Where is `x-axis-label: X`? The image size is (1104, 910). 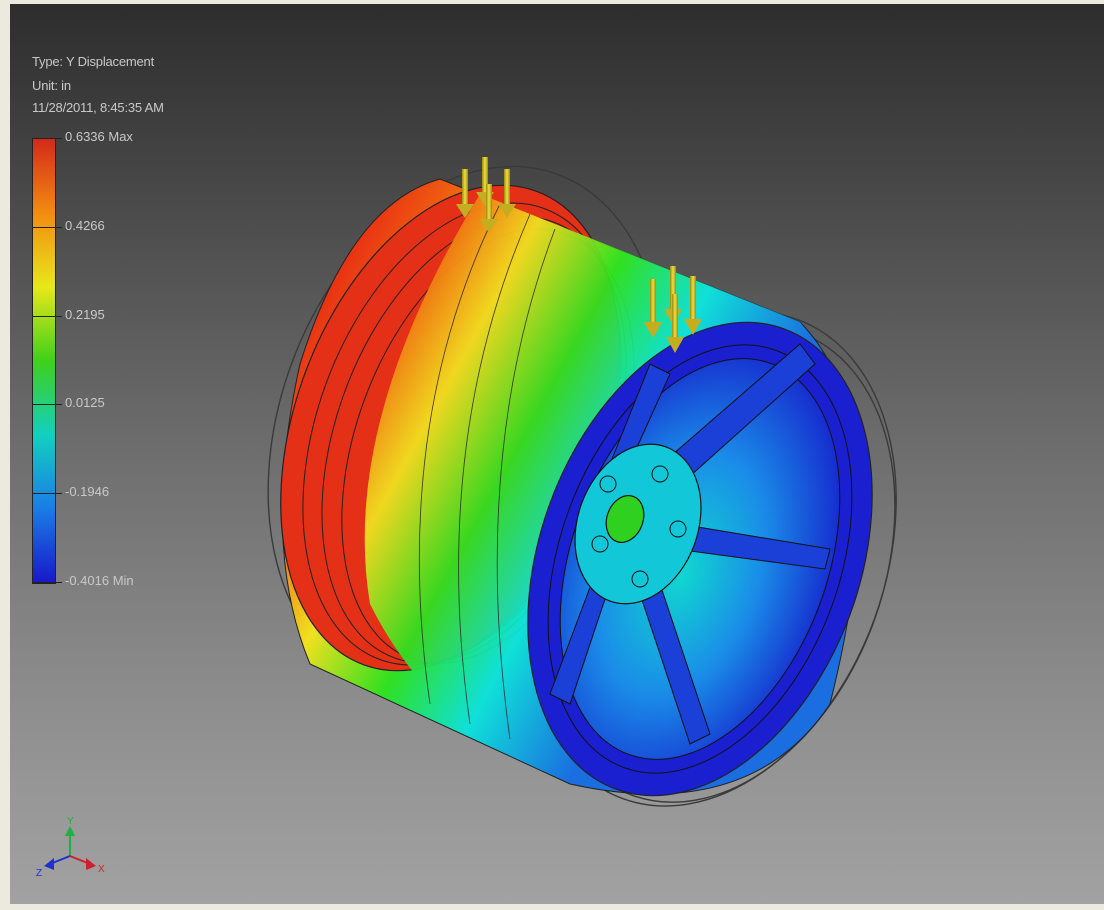 x-axis-label: X is located at coordinates (101, 869).